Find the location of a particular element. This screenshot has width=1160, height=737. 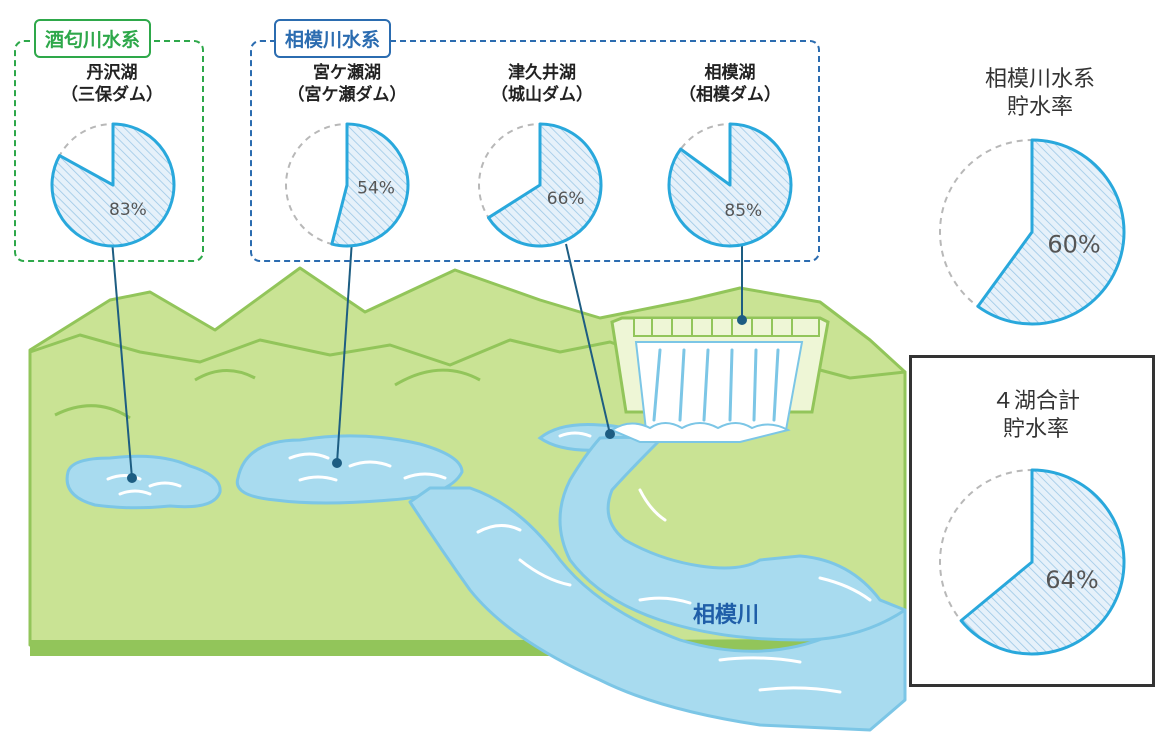

pie-percent-label: 83% is located at coordinates (128, 210).